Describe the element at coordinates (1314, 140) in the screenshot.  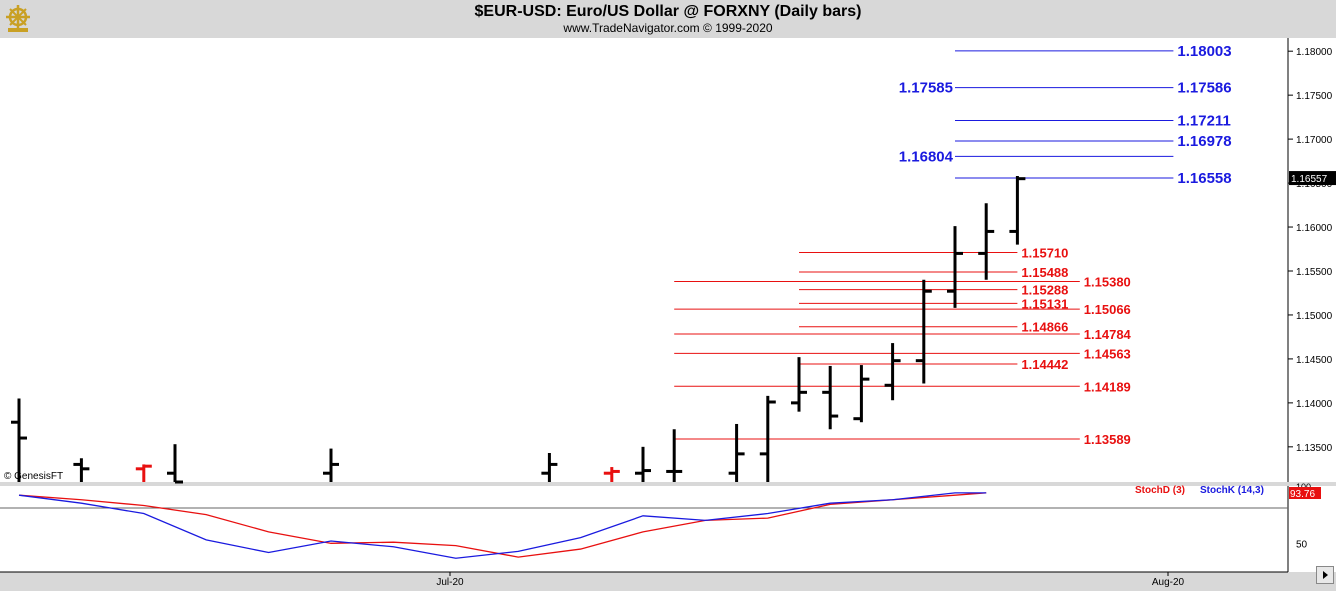
I see `price-tick-label: 1.17000` at that location.